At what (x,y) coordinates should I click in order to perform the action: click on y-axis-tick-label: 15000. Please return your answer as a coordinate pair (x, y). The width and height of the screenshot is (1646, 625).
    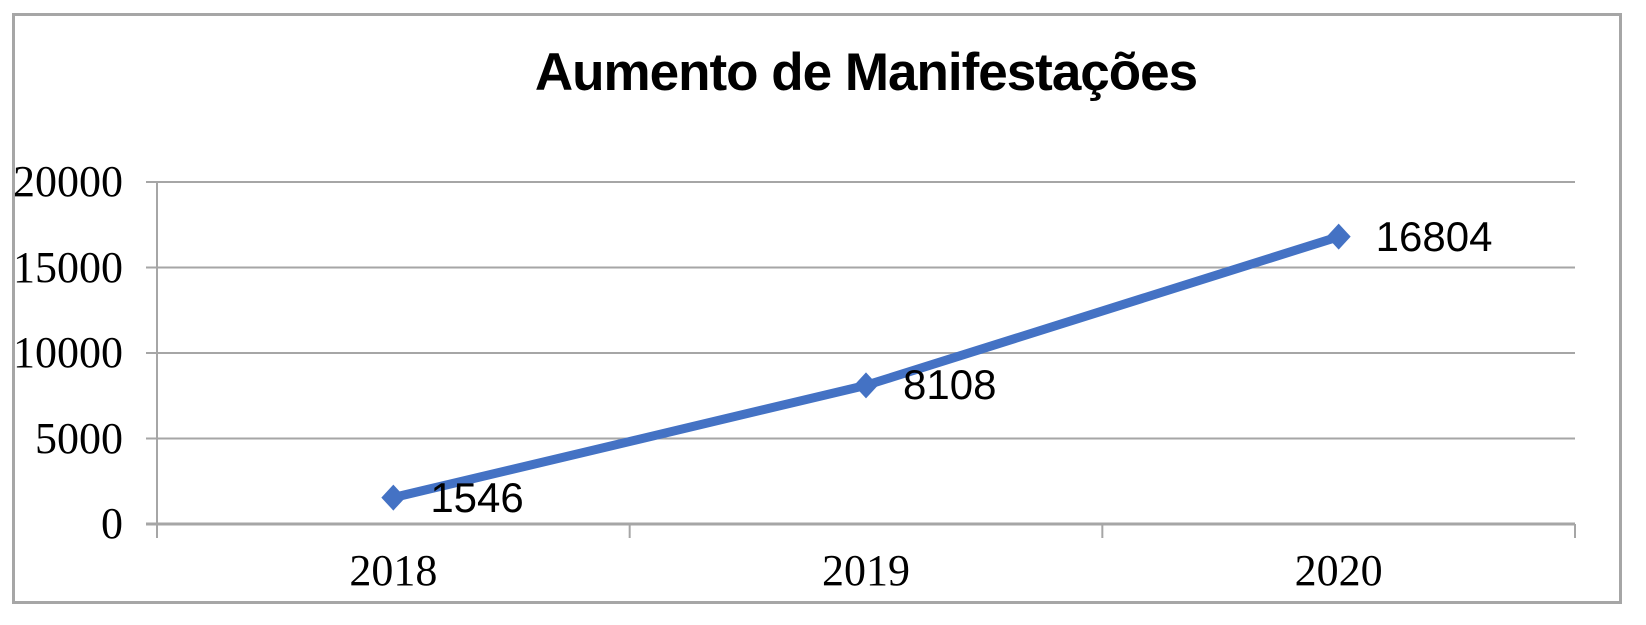
    Looking at the image, I should click on (68, 267).